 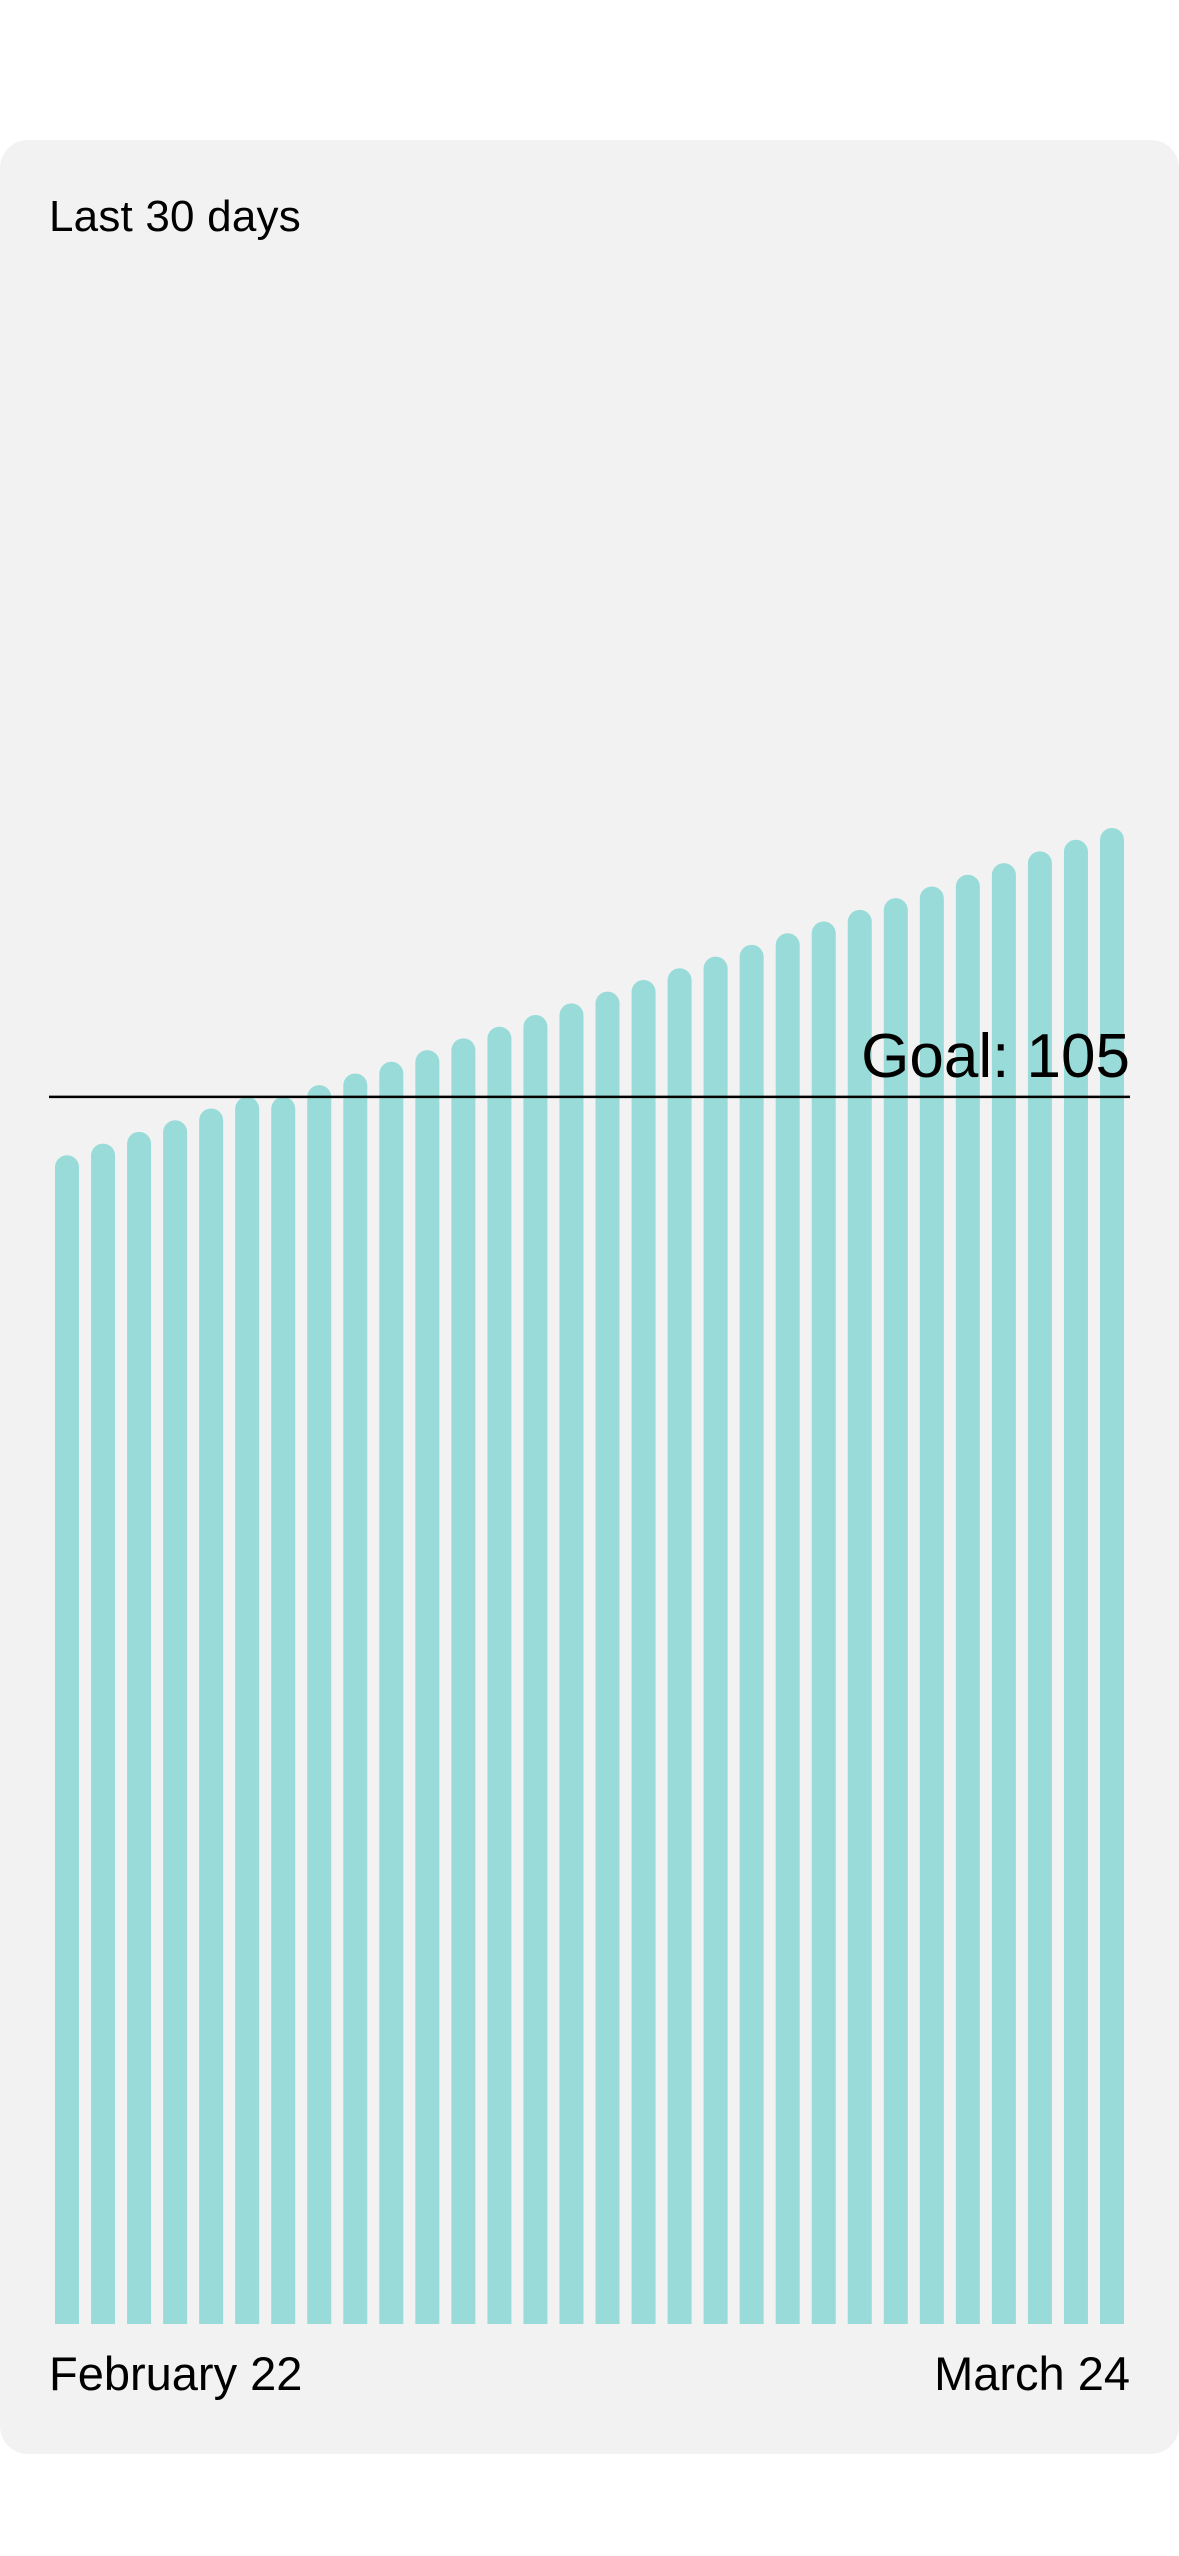 I want to click on x-axis-end-label: March 24, so click(x=1032, y=2373).